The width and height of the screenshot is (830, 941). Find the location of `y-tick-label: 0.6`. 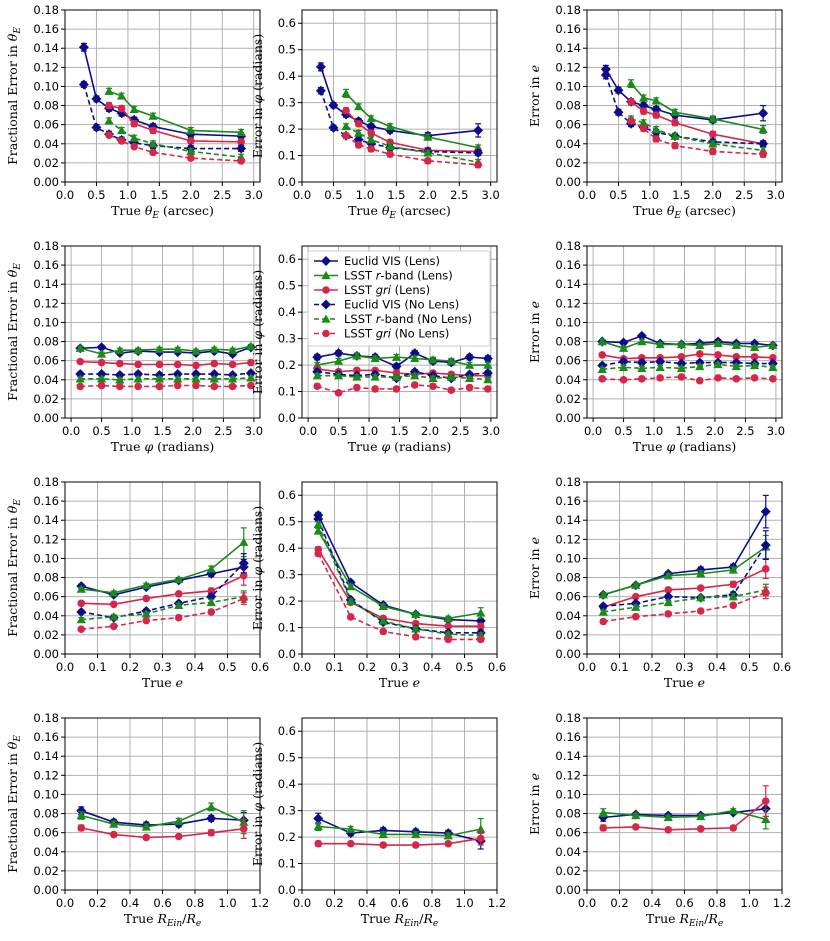

y-tick-label: 0.6 is located at coordinates (287, 23).